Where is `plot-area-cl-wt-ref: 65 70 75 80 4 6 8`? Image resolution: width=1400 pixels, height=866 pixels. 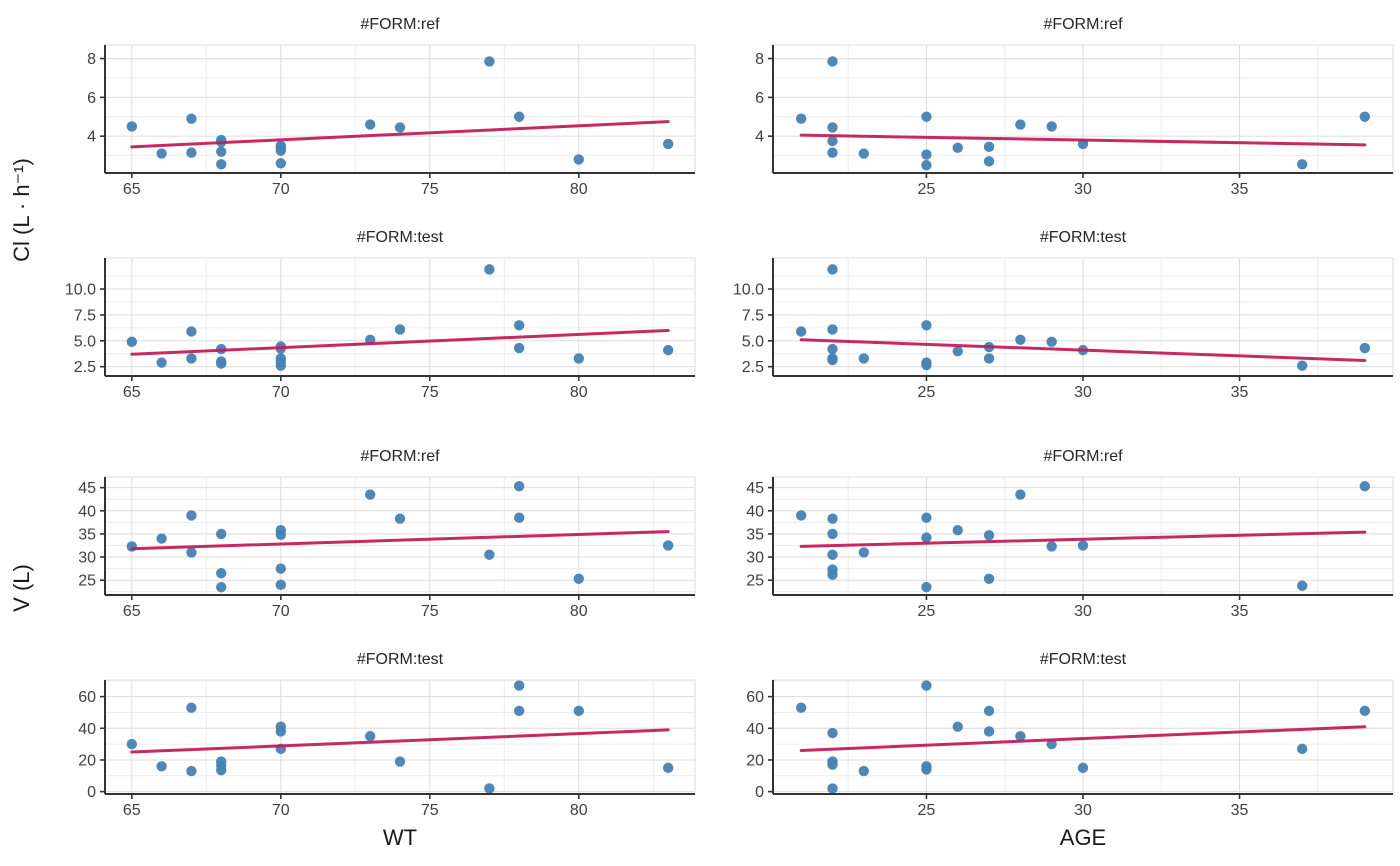 plot-area-cl-wt-ref: 65 70 75 80 4 6 8 is located at coordinates (391, 121).